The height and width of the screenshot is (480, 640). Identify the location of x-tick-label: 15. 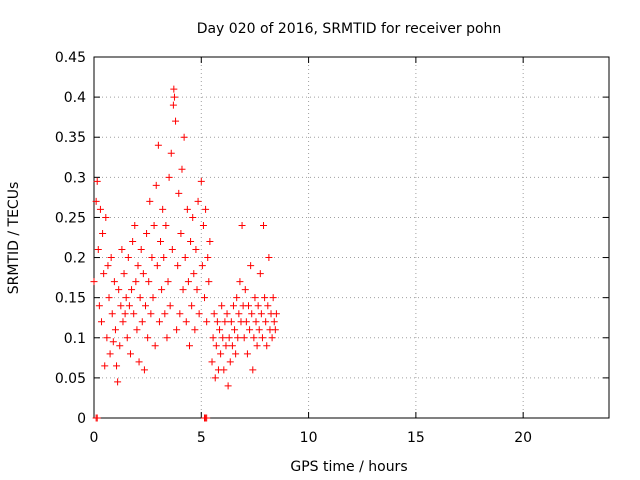
(416, 438).